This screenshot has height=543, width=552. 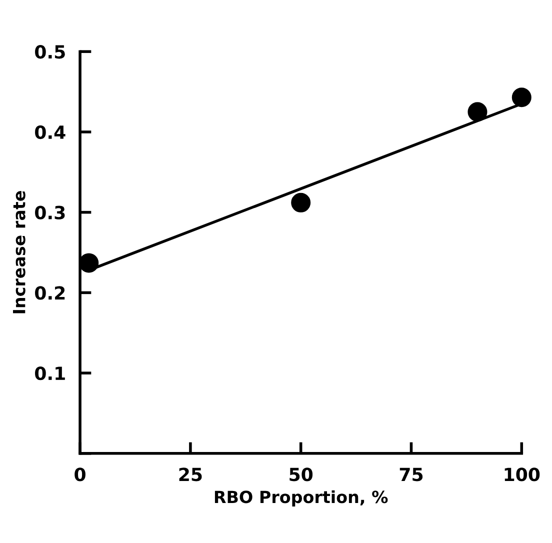 I want to click on y-tick-label: 0.1, so click(x=50, y=373).